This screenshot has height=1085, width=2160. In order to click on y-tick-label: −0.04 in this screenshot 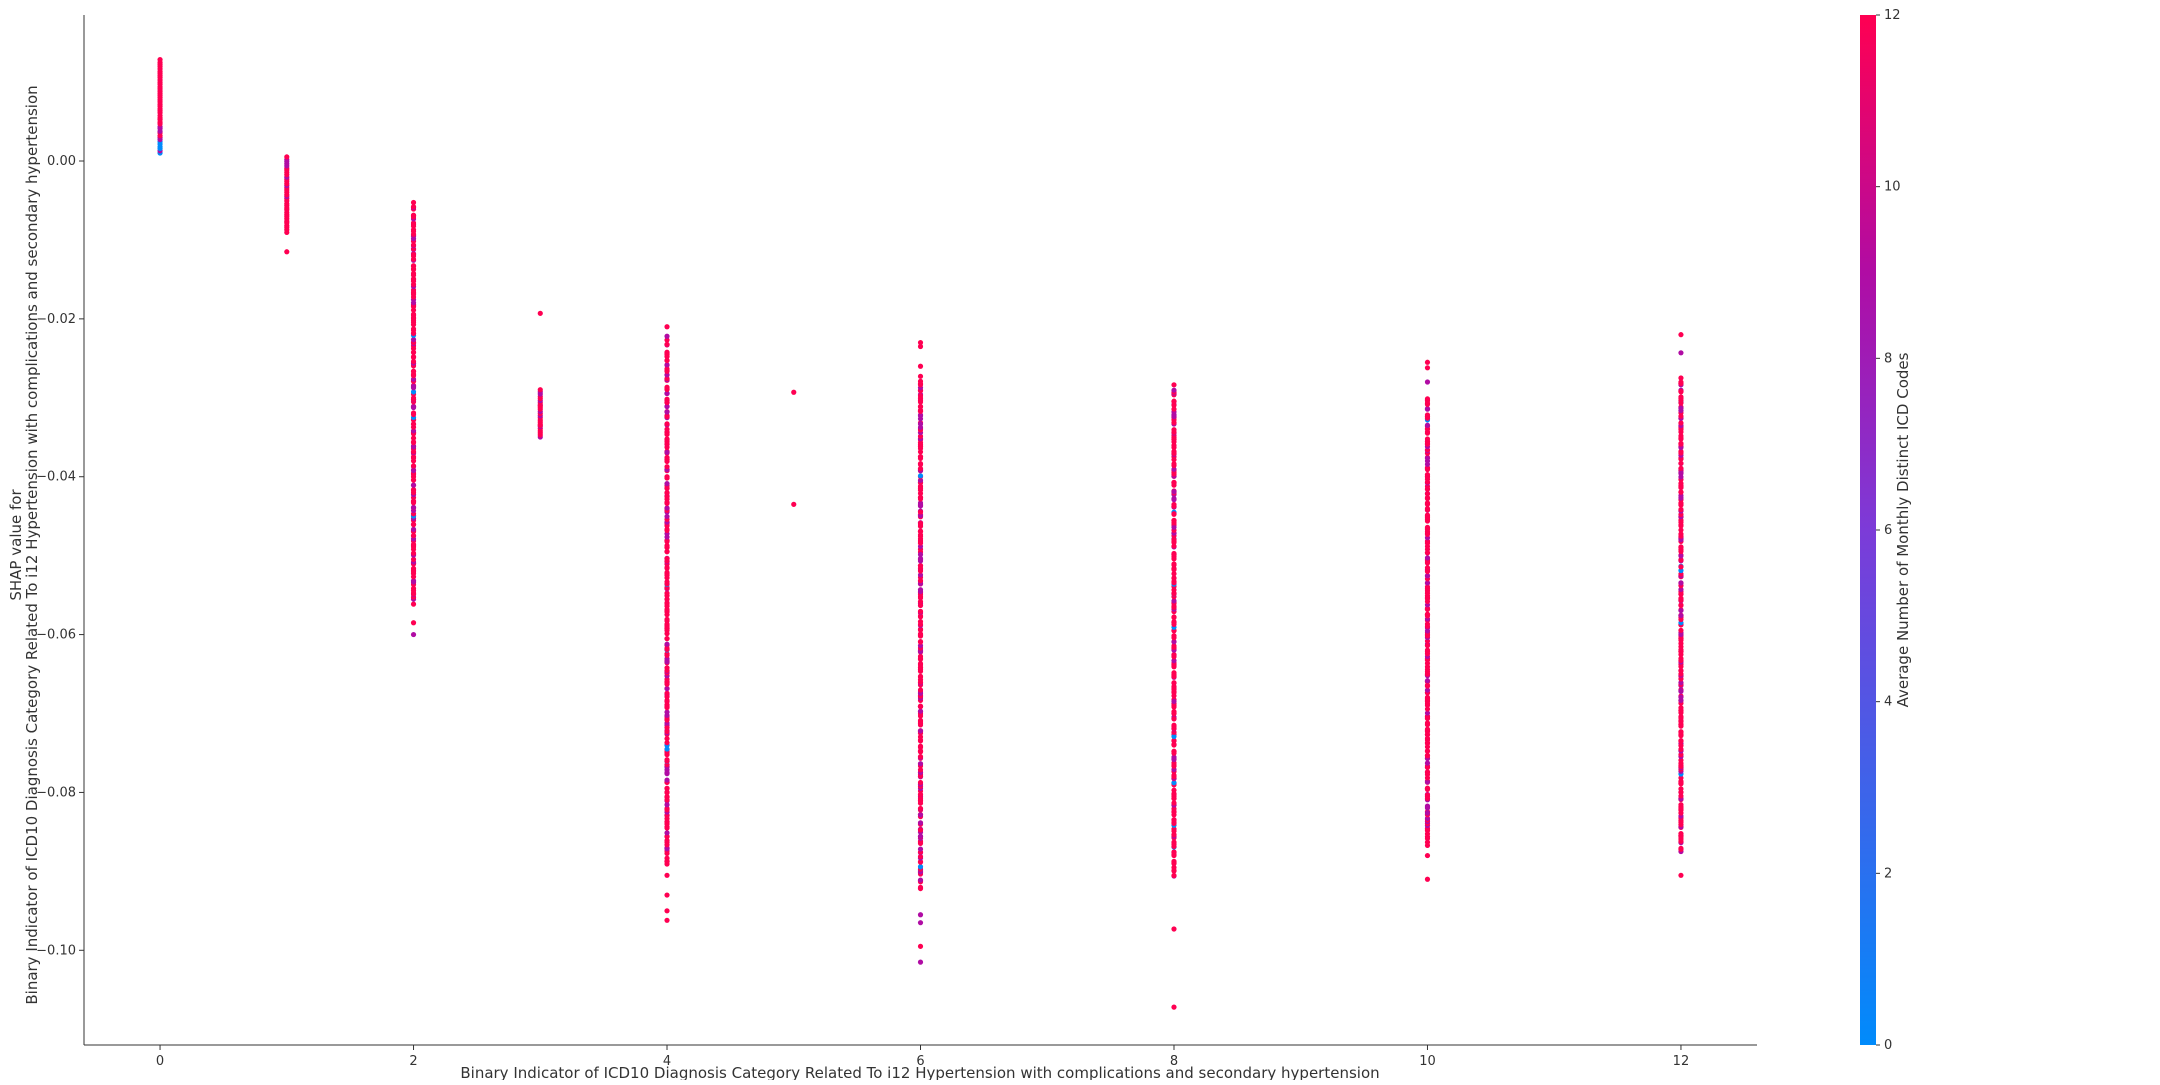, I will do `click(56, 477)`.